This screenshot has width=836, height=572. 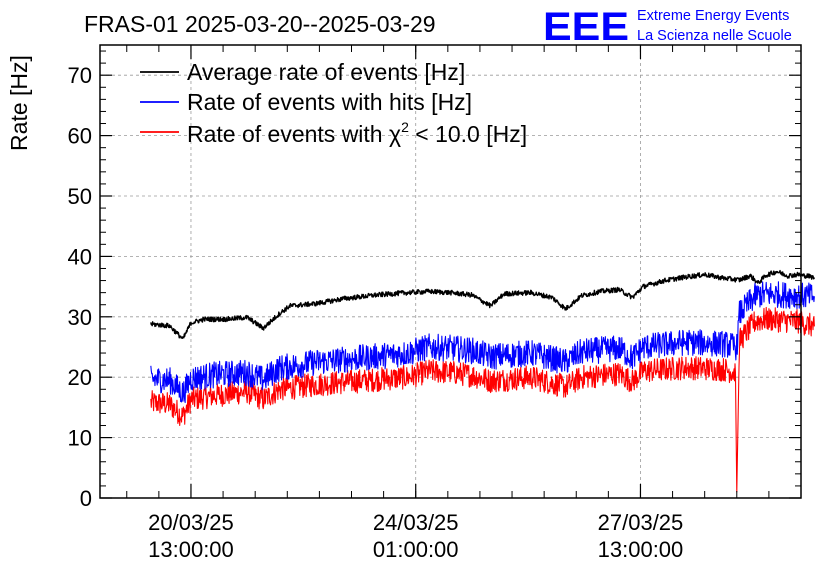 What do you see at coordinates (395, 134) in the screenshot?
I see `legend-chi-symbol: χ` at bounding box center [395, 134].